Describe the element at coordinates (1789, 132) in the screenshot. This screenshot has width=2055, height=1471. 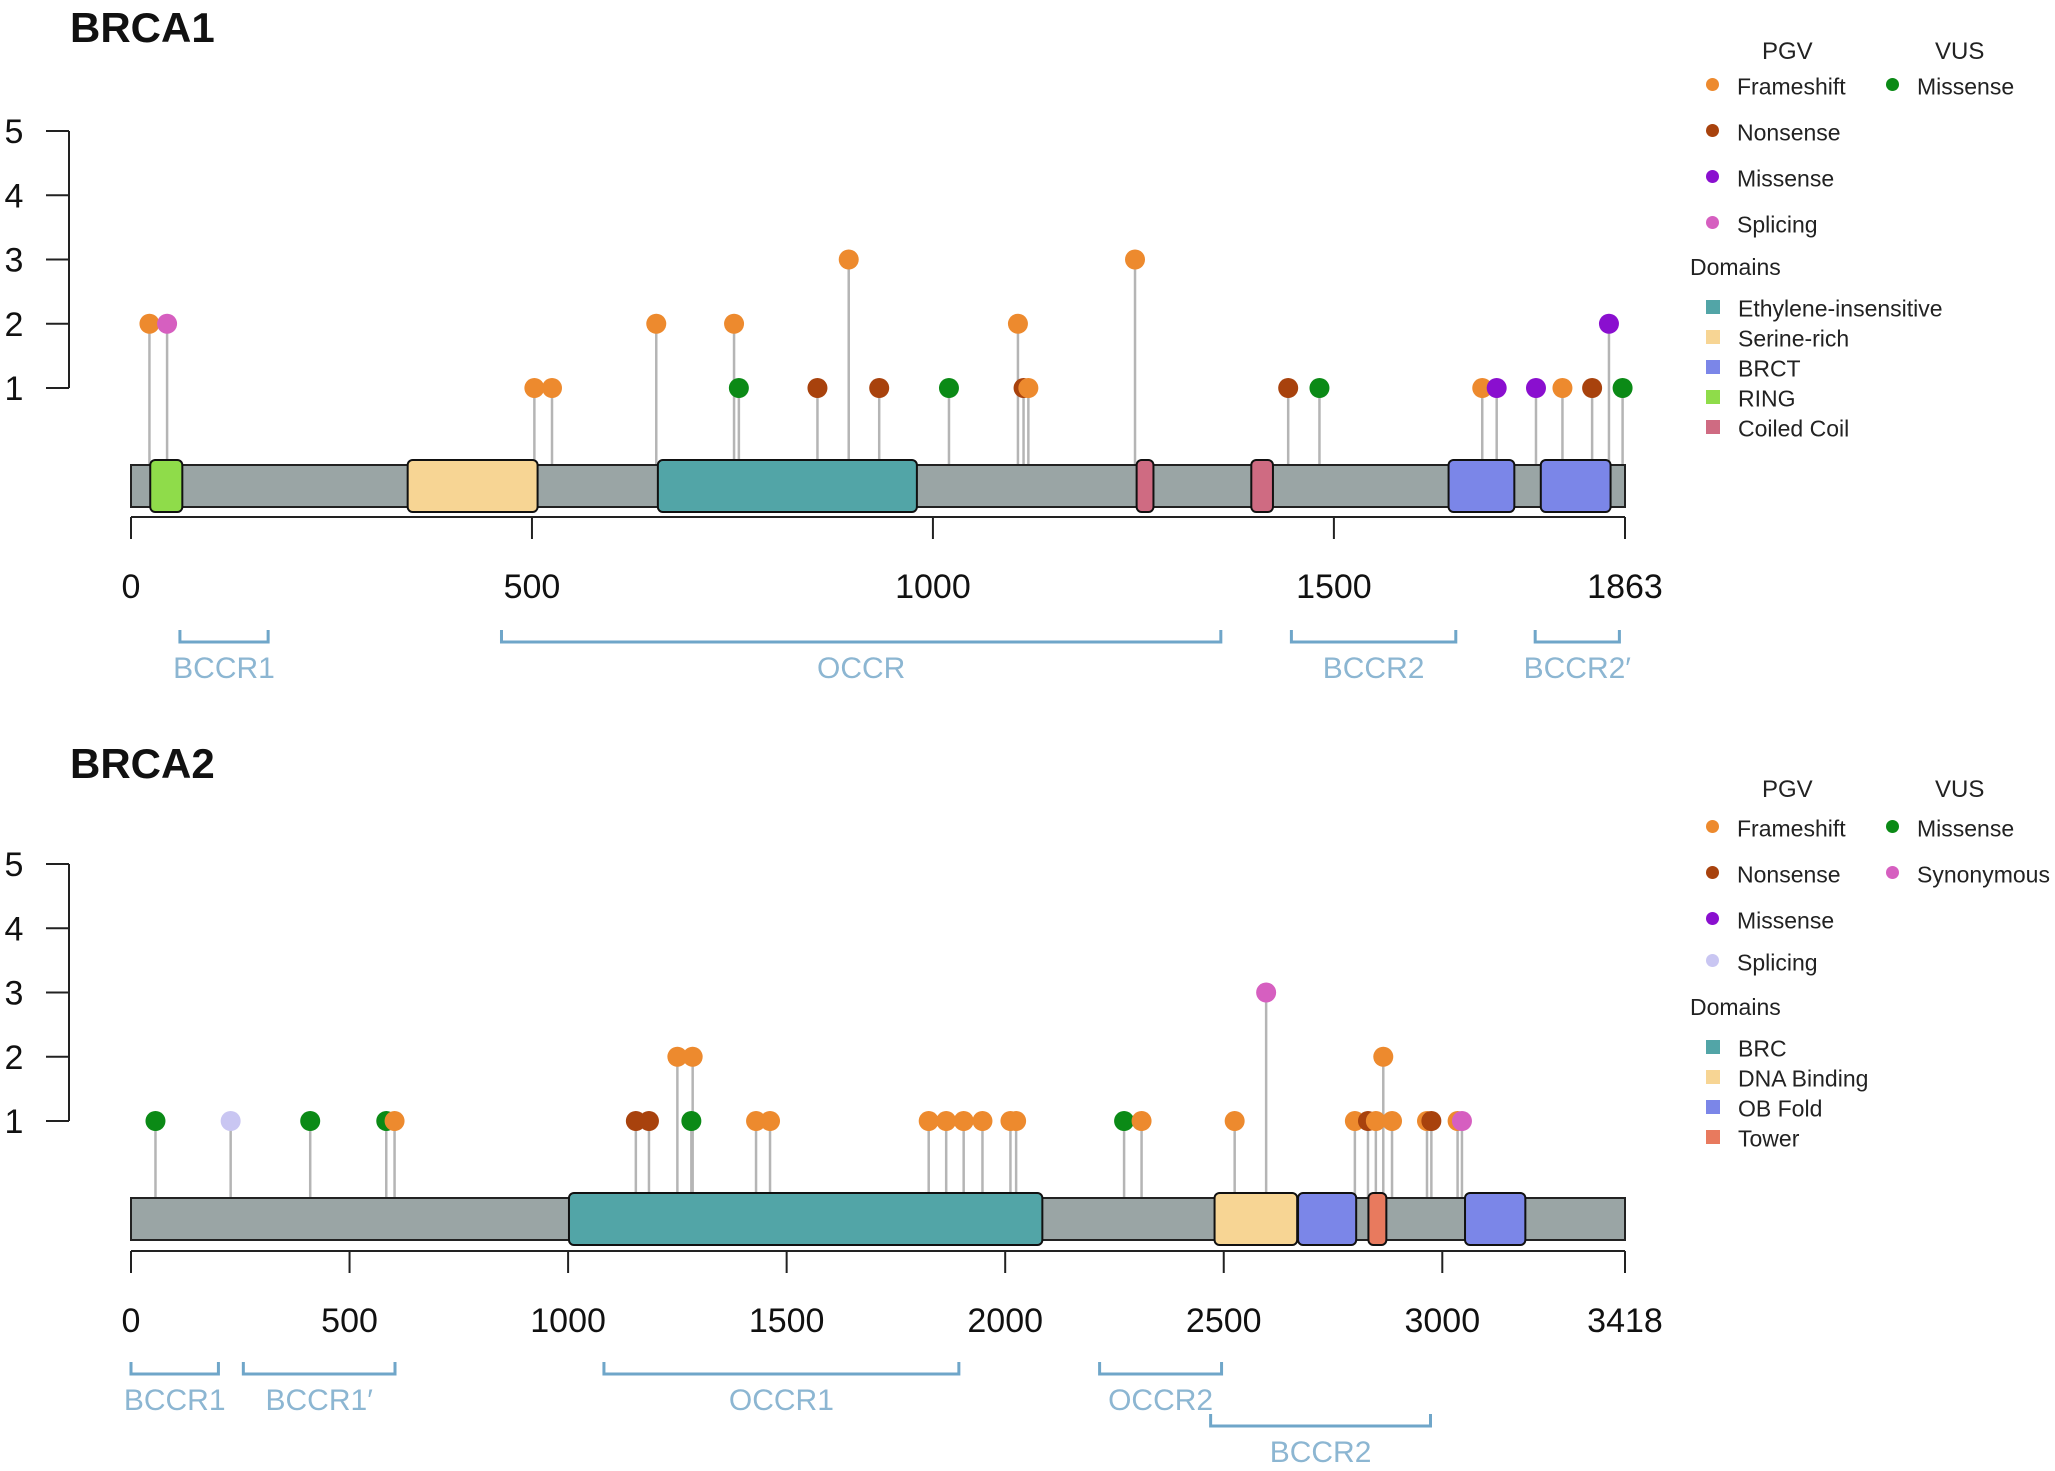
I see `legend-label: Nonsense` at that location.